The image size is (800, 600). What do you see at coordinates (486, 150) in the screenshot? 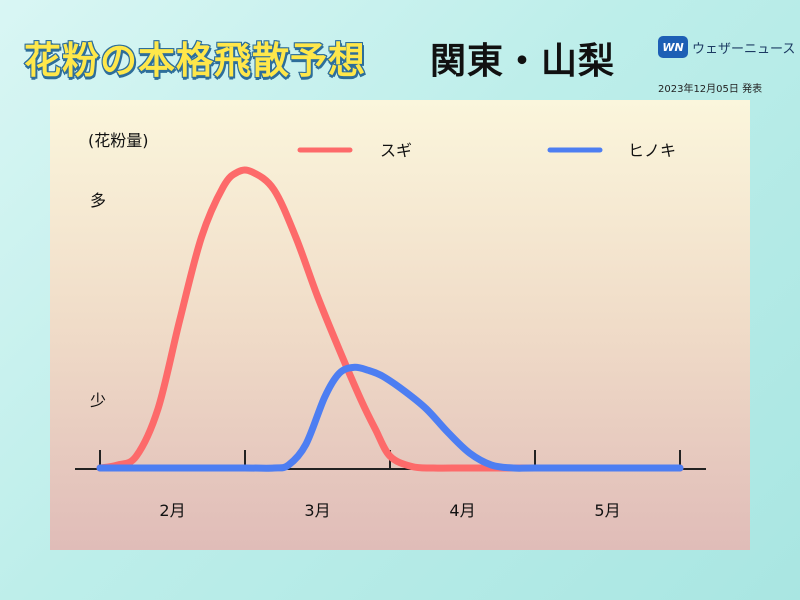
I see `legend: スギ ヒノキ` at bounding box center [486, 150].